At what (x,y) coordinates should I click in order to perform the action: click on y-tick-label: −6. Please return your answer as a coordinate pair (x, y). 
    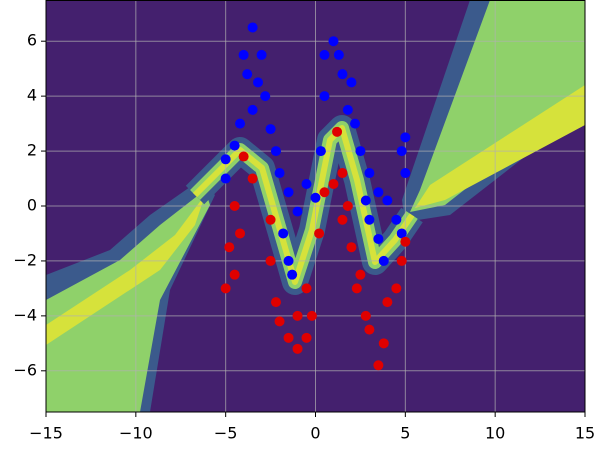
    Looking at the image, I should click on (25, 369).